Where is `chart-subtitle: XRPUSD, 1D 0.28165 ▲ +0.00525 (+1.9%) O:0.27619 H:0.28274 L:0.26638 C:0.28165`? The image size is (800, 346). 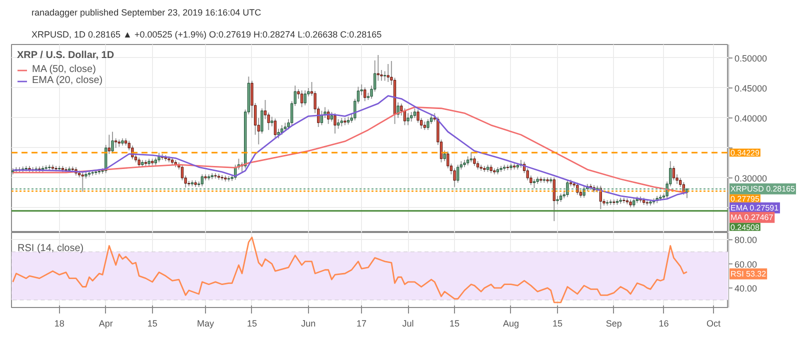 chart-subtitle: XRPUSD, 1D 0.28165 ▲ +0.00525 (+1.9%) O:0.27619 H:0.28274 L:0.26638 C:0.28165 is located at coordinates (207, 35).